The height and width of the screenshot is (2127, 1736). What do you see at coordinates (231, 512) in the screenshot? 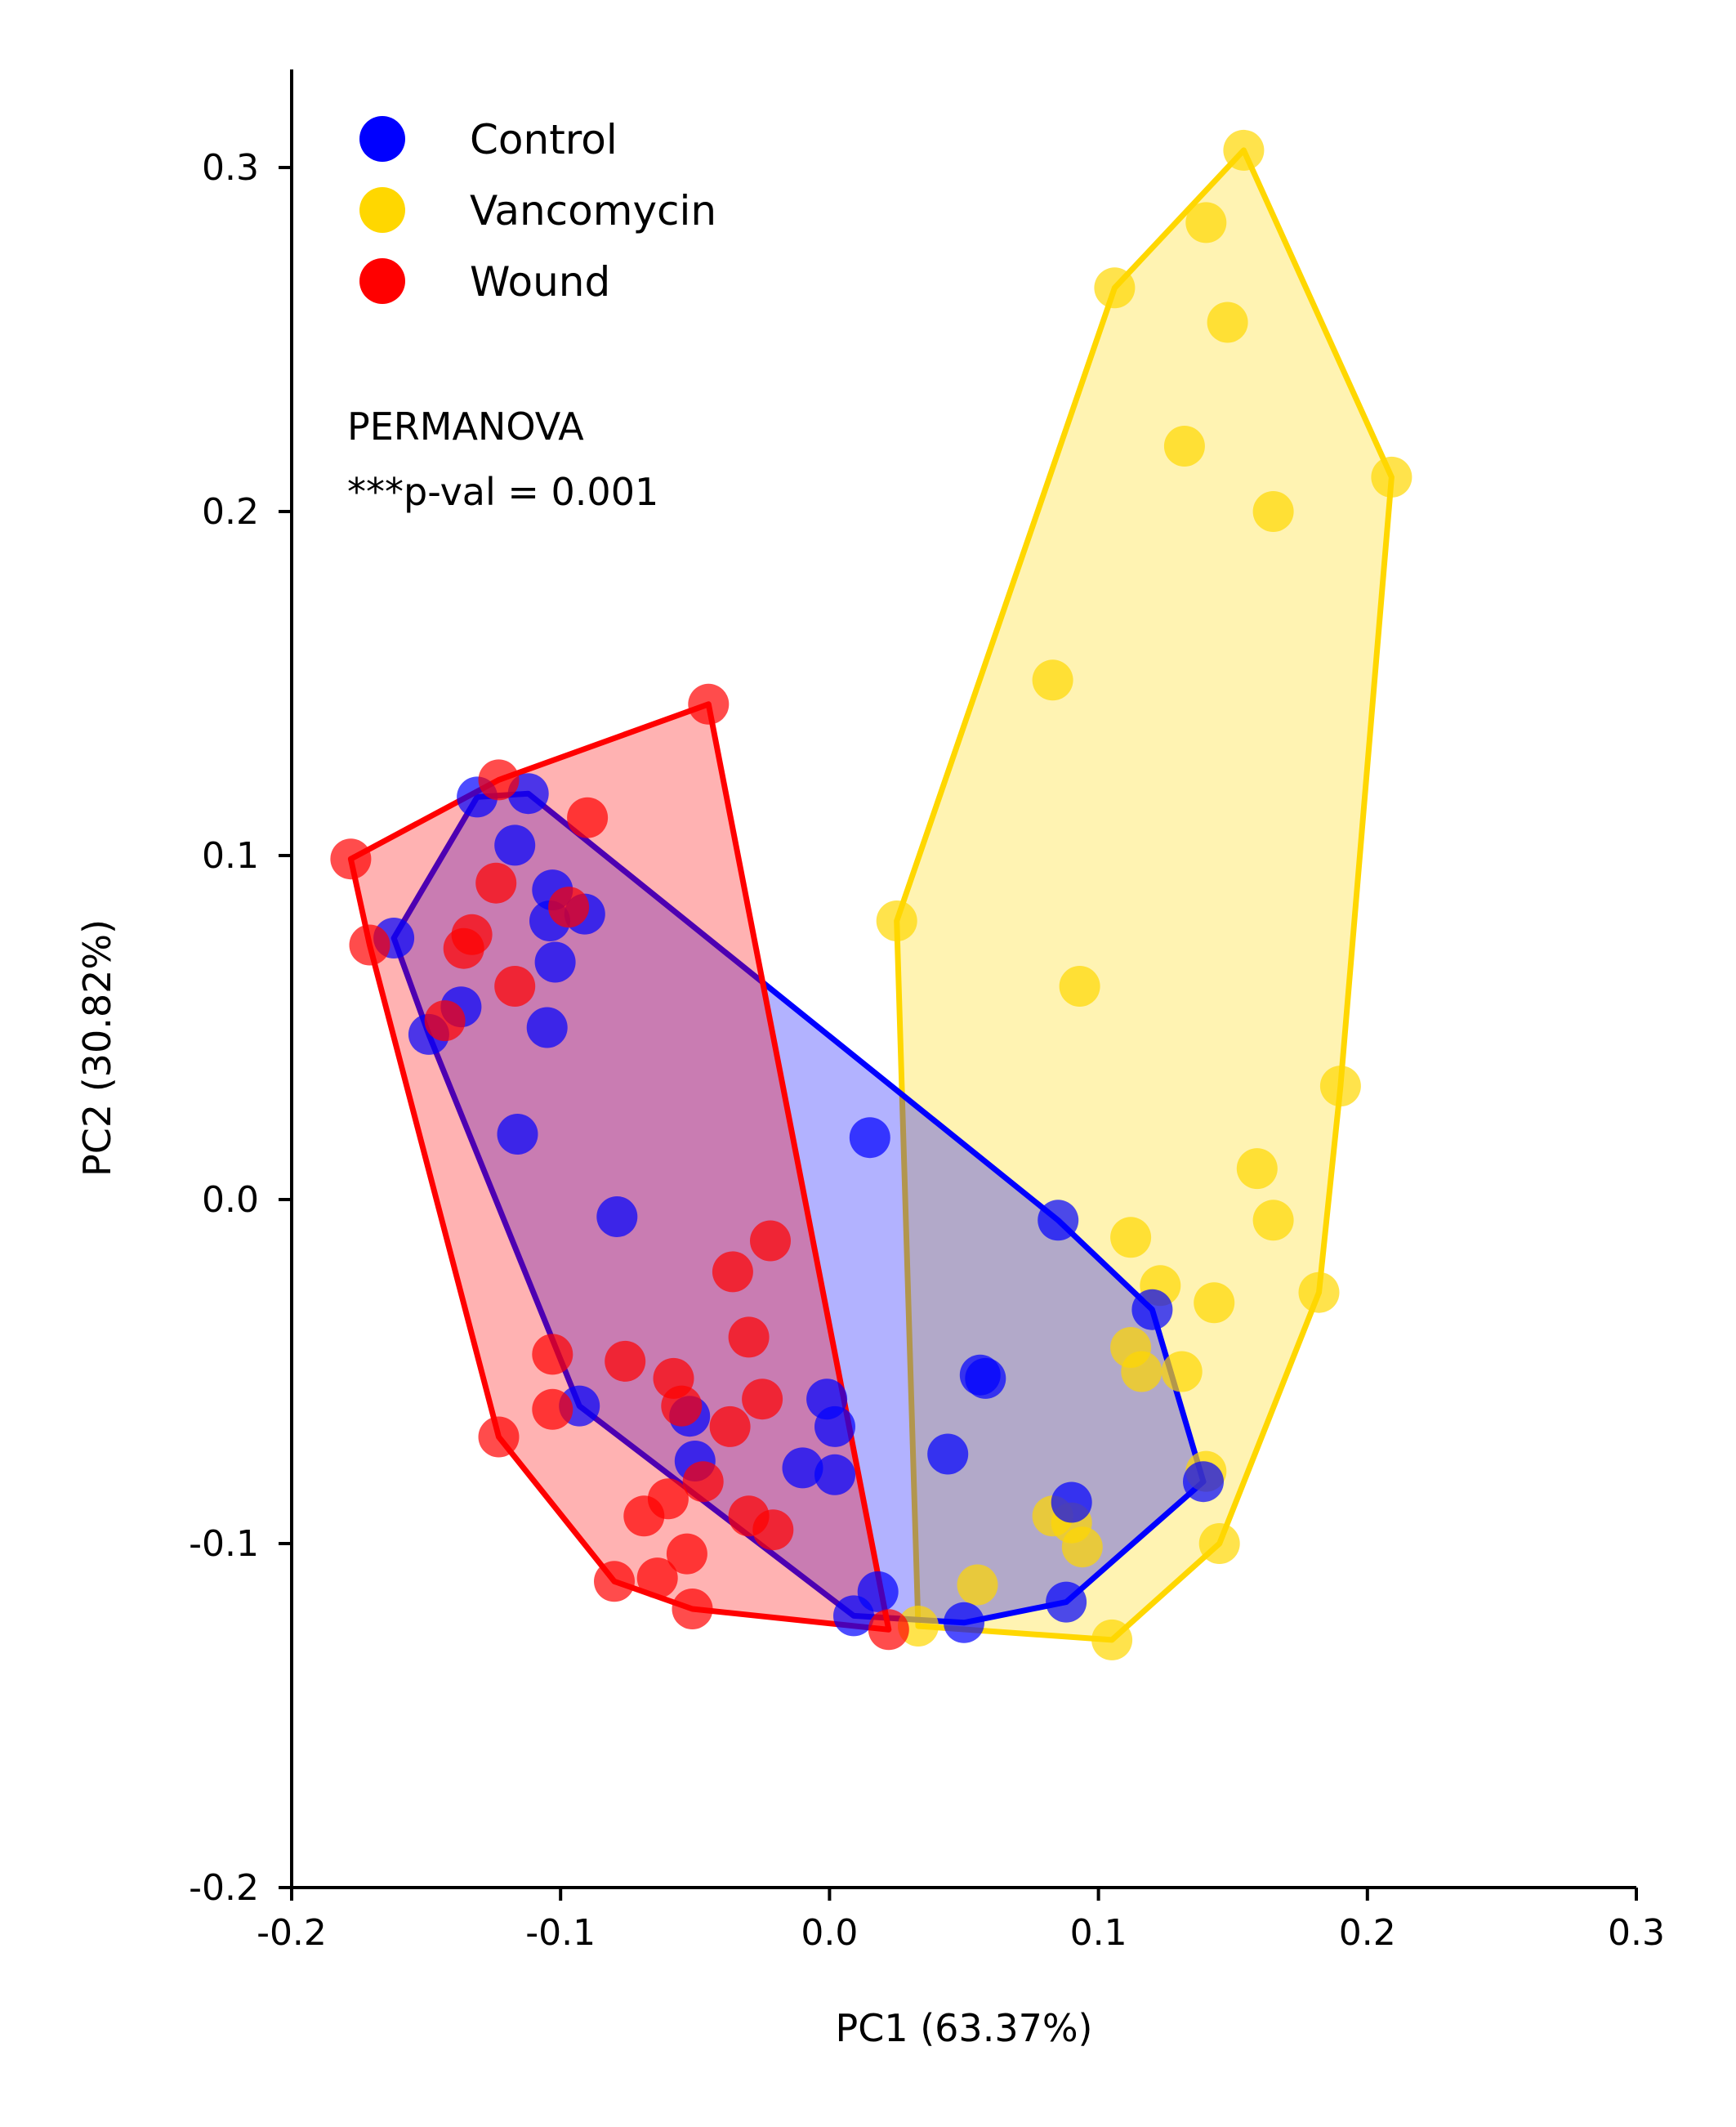
I see `y-tick-label: 0.2` at bounding box center [231, 512].